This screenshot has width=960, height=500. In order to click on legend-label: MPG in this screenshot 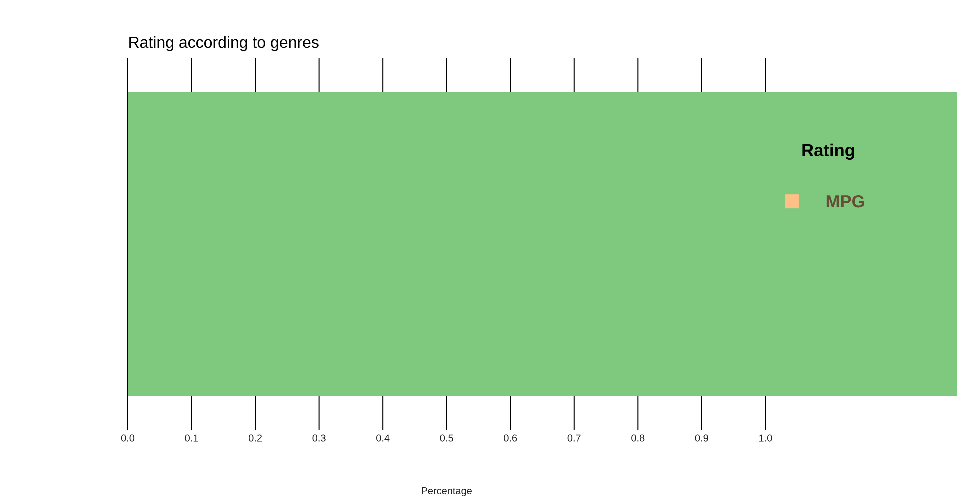, I will do `click(845, 201)`.